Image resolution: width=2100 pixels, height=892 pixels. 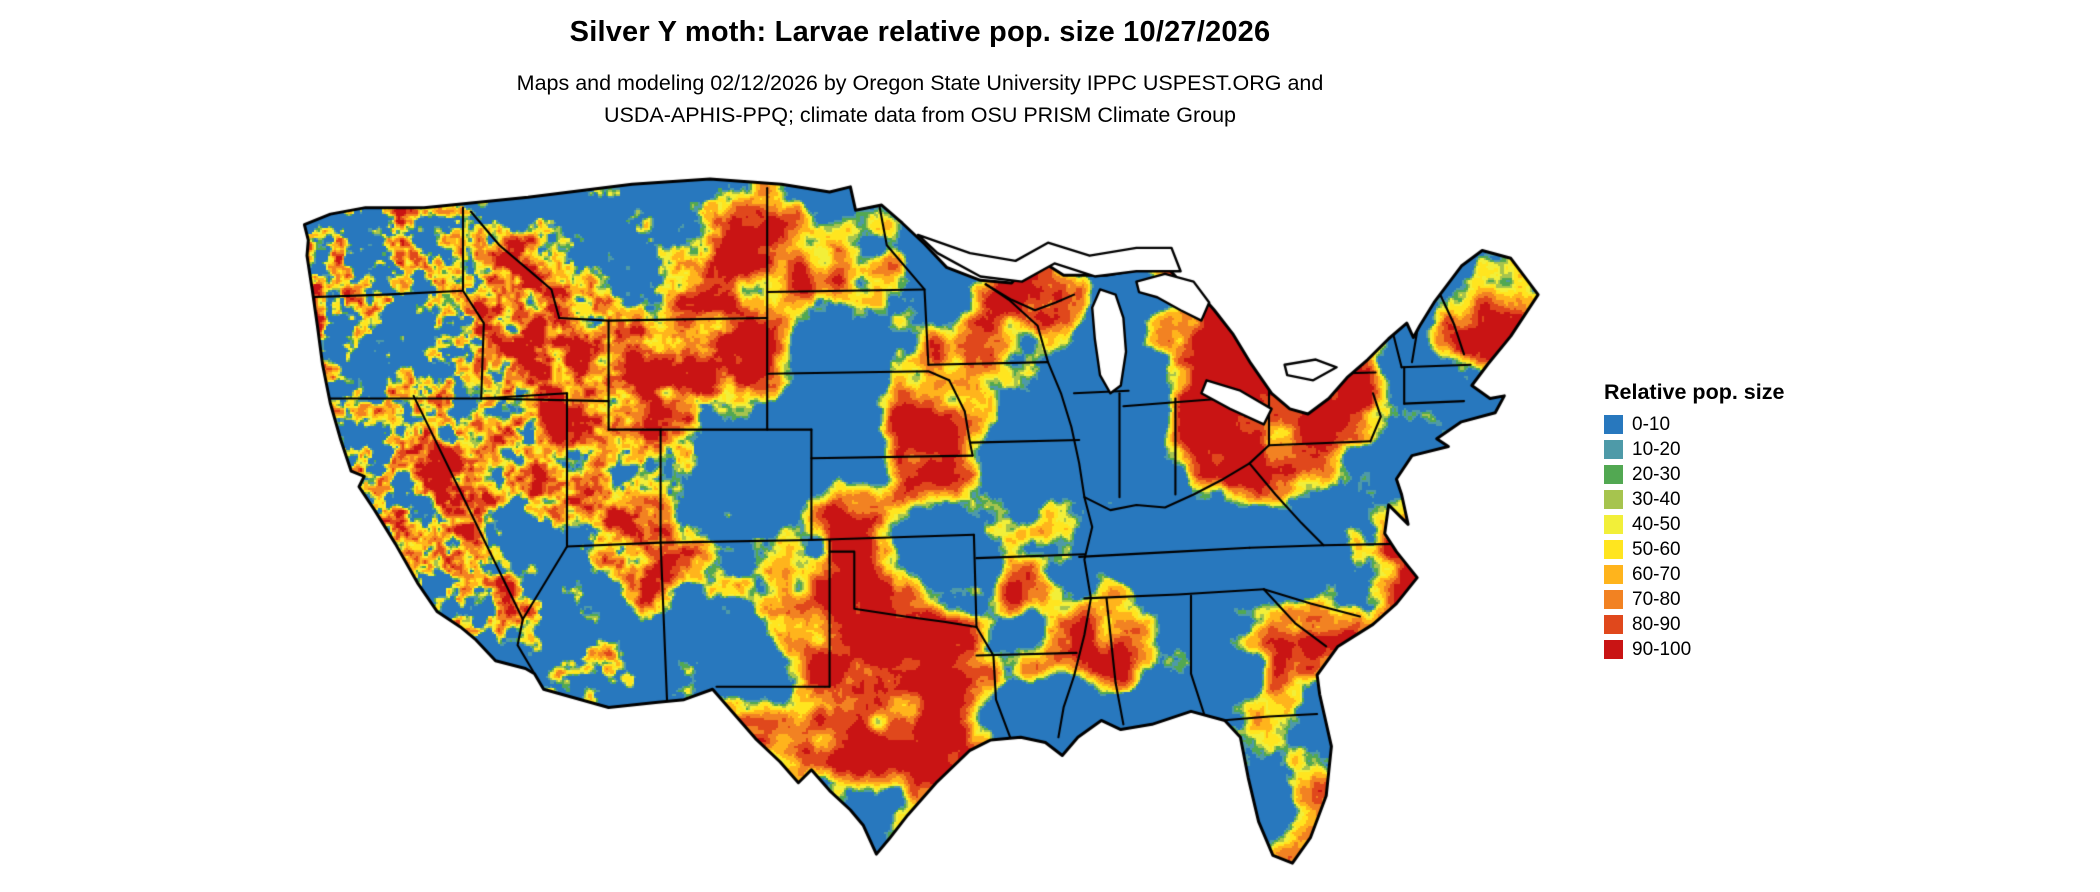 I want to click on legend-item-label: 40-50, so click(x=1656, y=524).